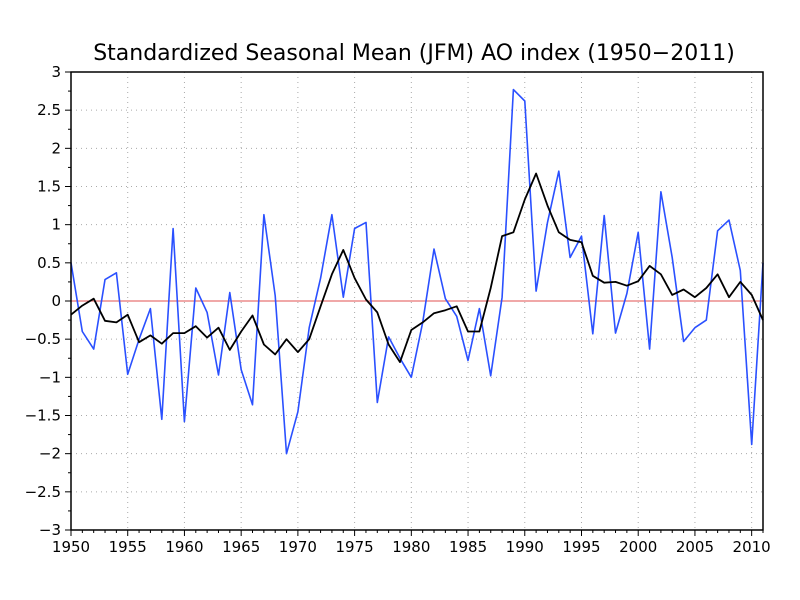 The width and height of the screenshot is (800, 600). I want to click on x-tick-label: 1965, so click(241, 547).